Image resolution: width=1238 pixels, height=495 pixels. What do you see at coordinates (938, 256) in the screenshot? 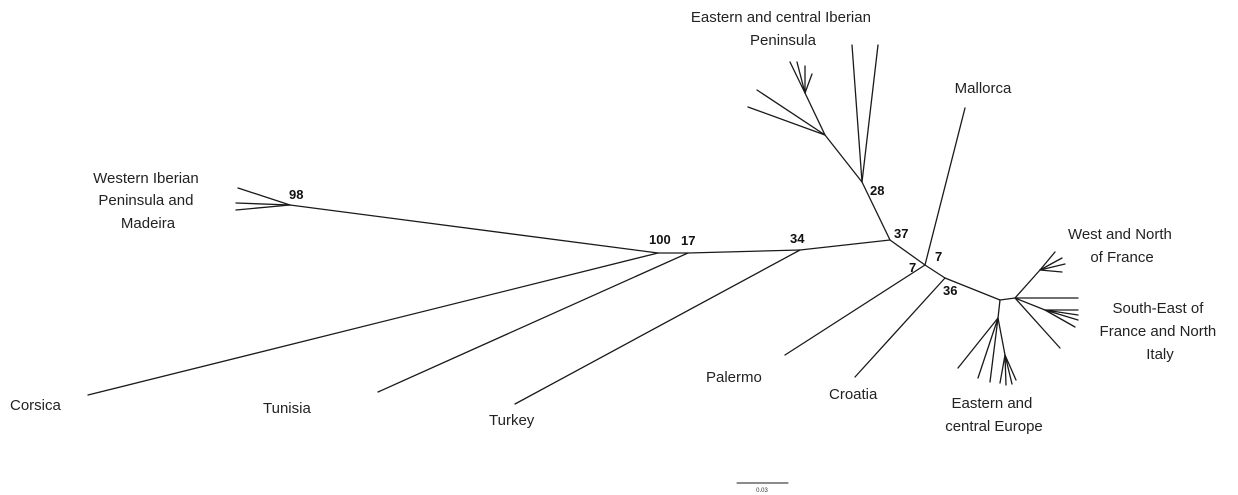
I see `support-7-mallorca: 7` at bounding box center [938, 256].